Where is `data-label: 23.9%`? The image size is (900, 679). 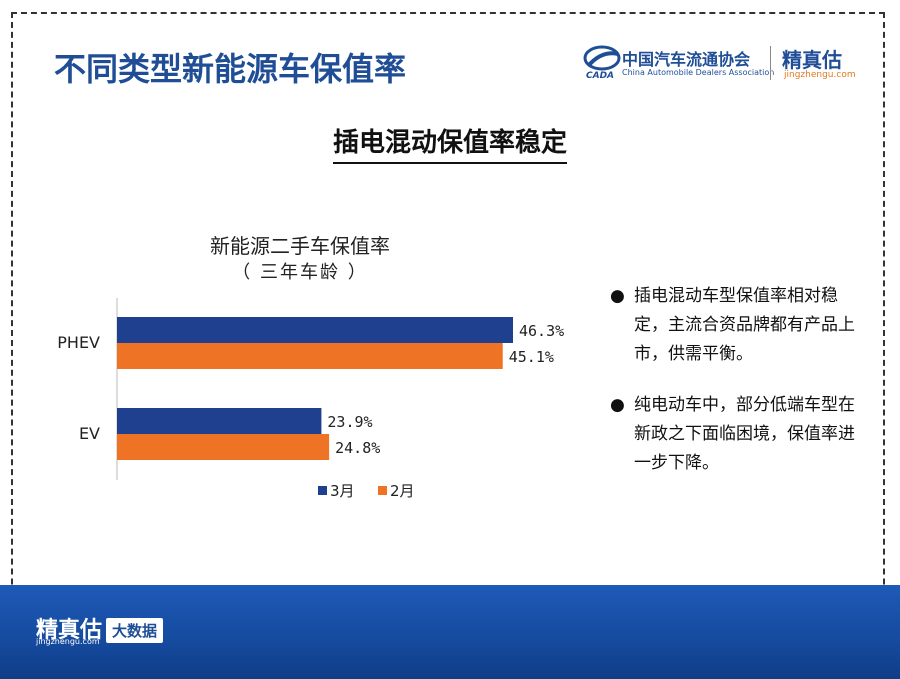
data-label: 23.9% is located at coordinates (349, 422).